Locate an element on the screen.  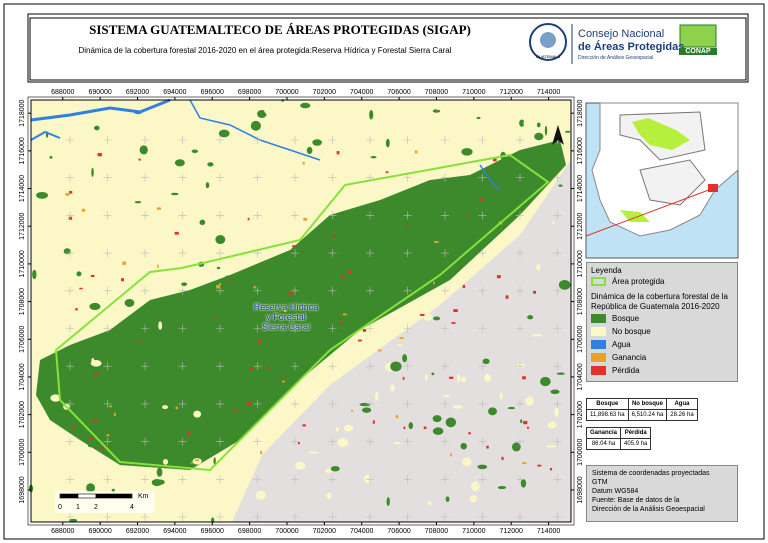
x-tick-label: 712000 is located at coordinates (511, 531).